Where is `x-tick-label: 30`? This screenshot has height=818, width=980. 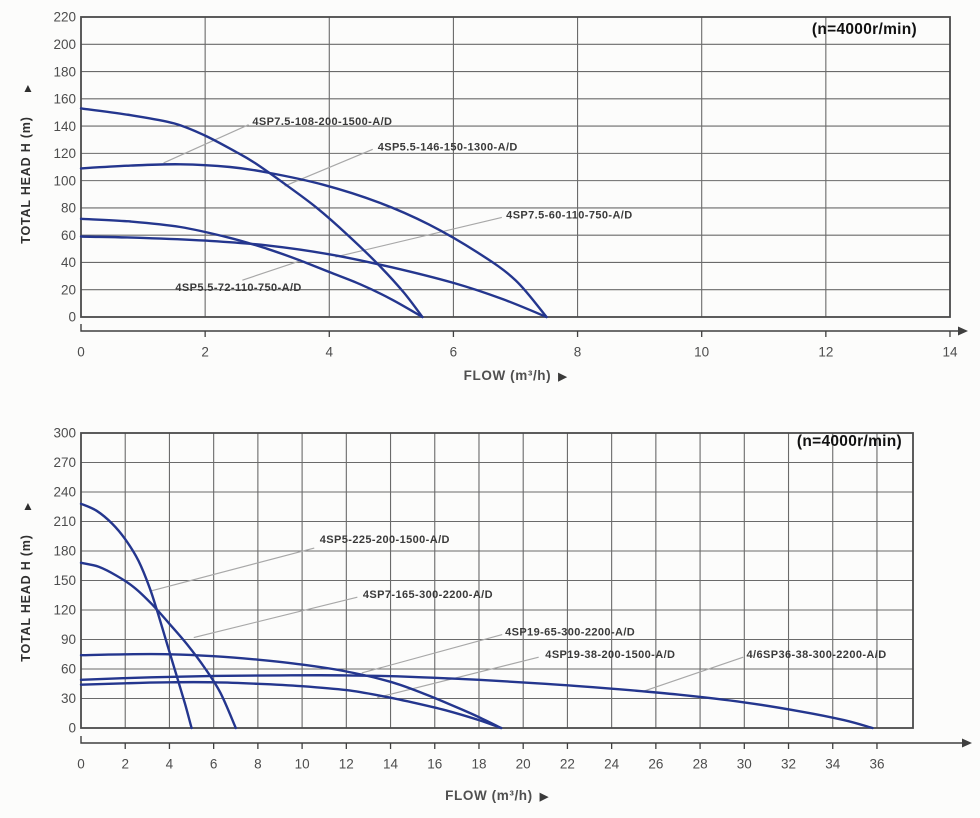
x-tick-label: 30 is located at coordinates (744, 764).